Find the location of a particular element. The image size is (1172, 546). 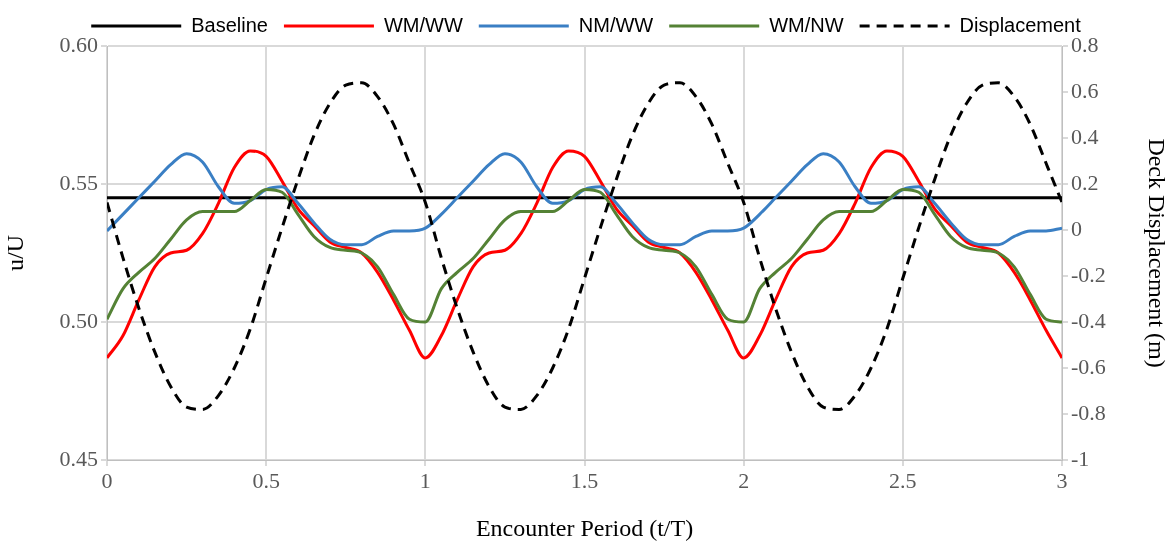

x-axis-title: Encounter Period (t/T) is located at coordinates (584, 527).